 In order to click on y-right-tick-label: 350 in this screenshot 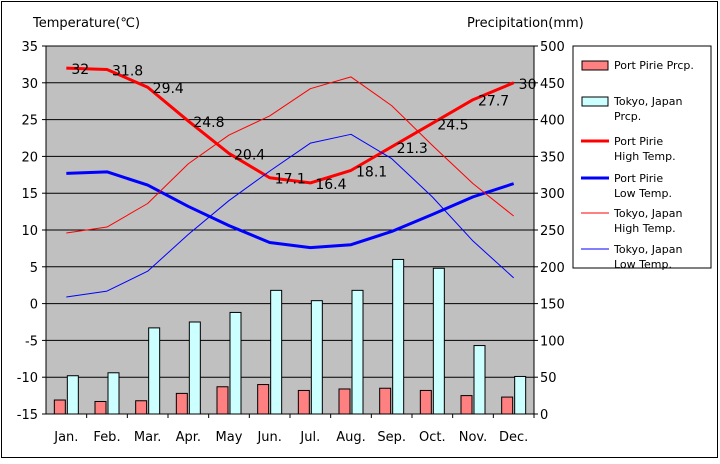, I will do `click(552, 157)`.